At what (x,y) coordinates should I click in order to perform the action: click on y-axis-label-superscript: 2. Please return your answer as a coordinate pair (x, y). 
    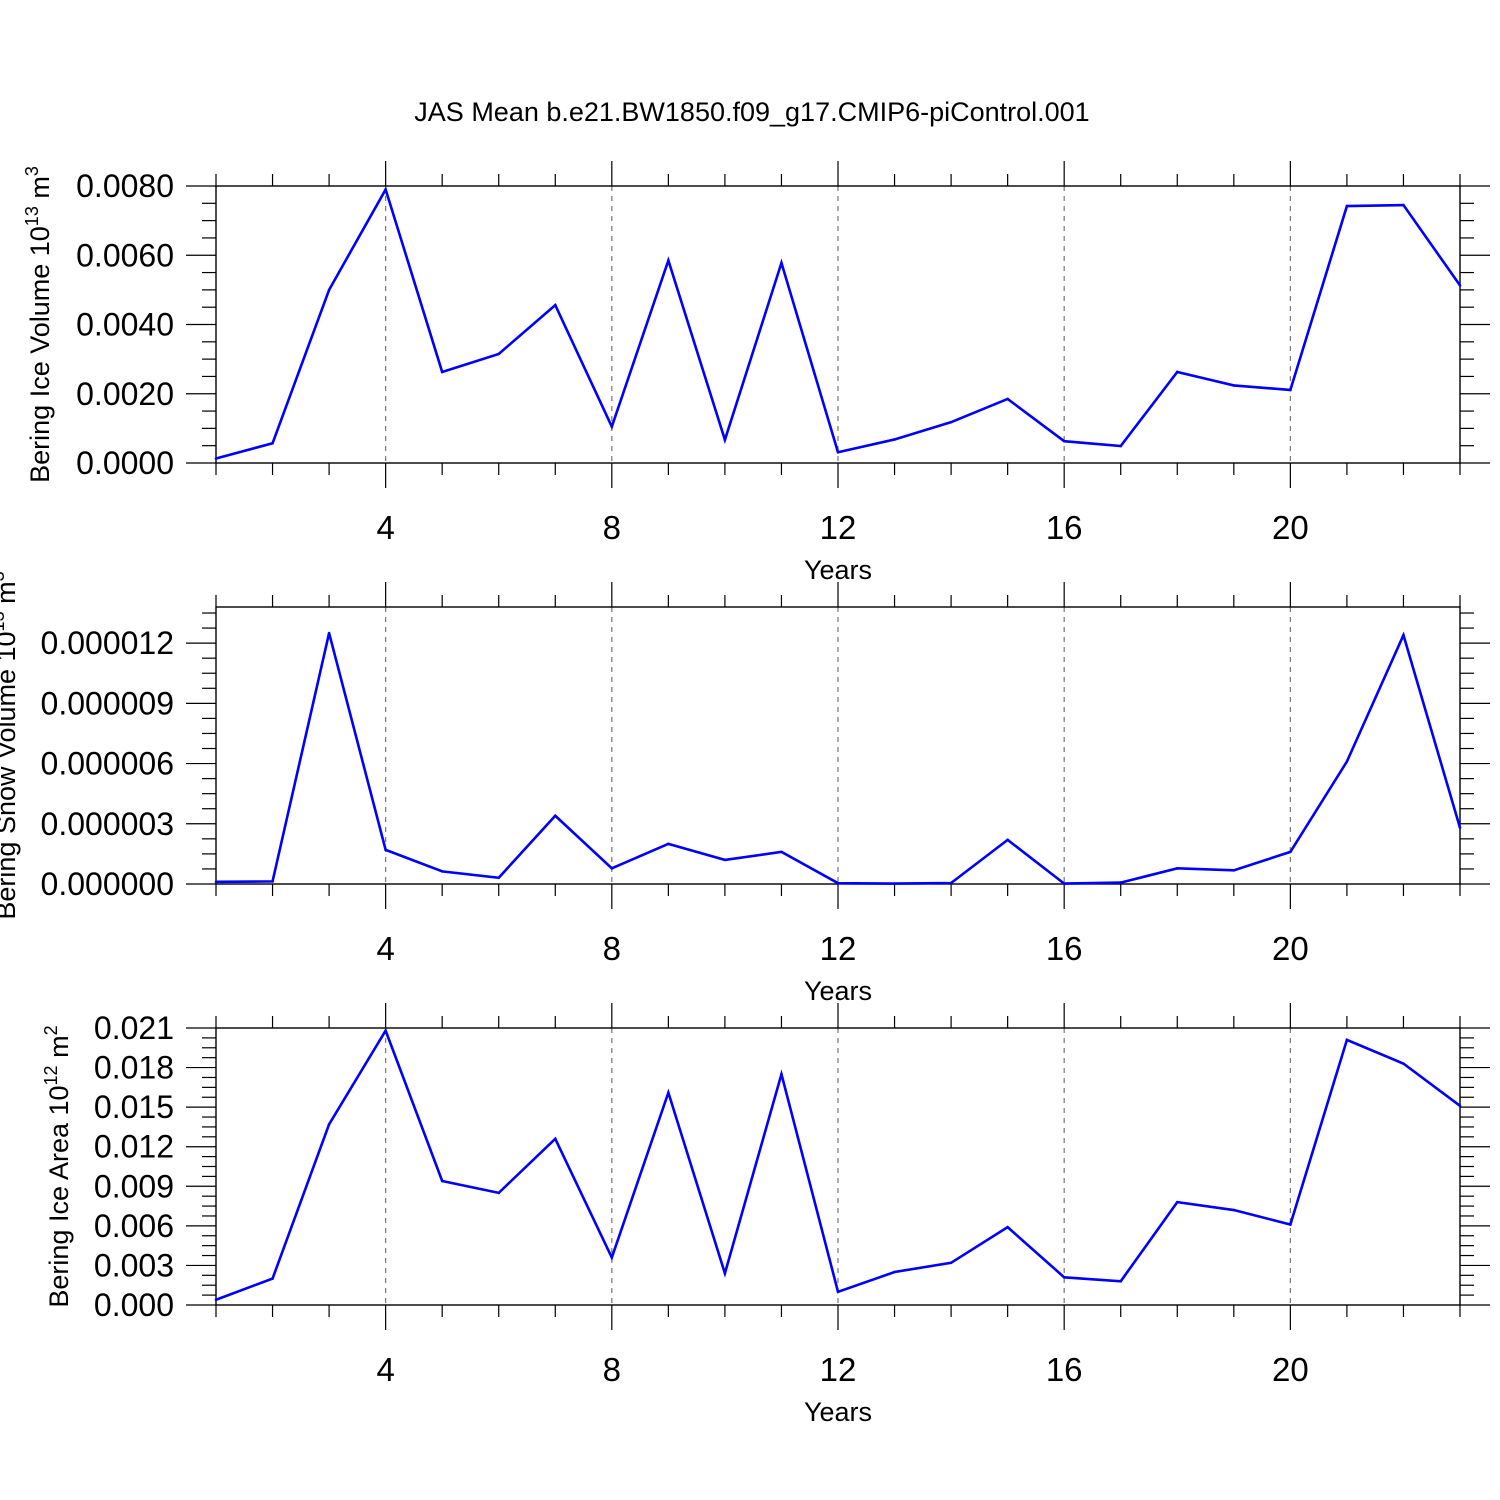
    Looking at the image, I should click on (51, 1030).